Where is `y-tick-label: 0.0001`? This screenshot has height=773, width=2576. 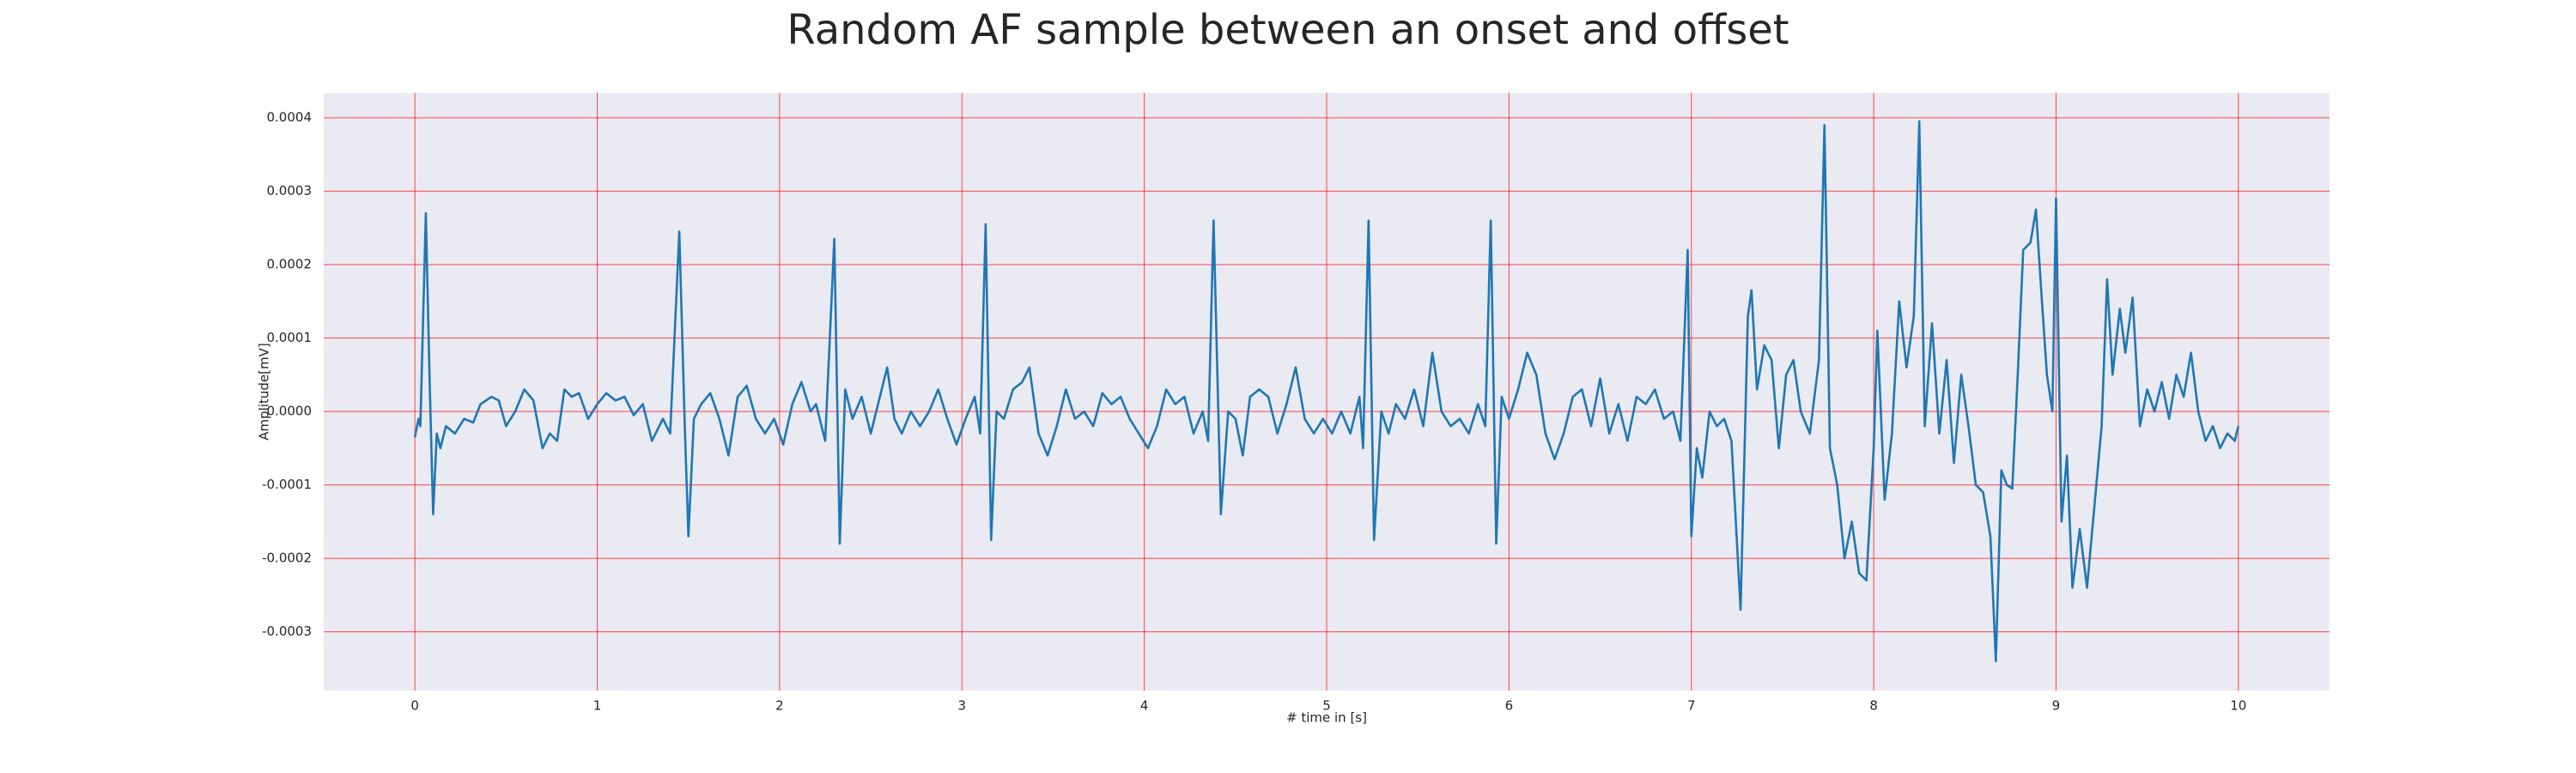
y-tick-label: 0.0001 is located at coordinates (290, 337).